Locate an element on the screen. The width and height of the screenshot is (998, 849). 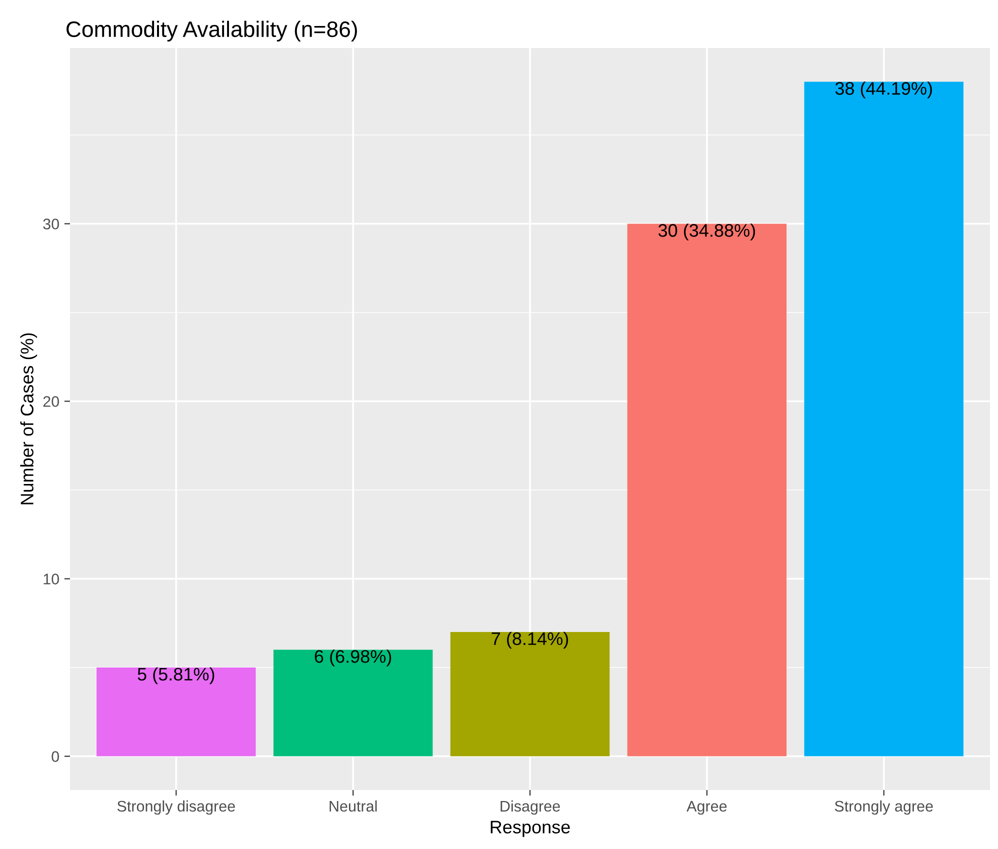
data-label: 38 (44.19%) is located at coordinates (883, 90).